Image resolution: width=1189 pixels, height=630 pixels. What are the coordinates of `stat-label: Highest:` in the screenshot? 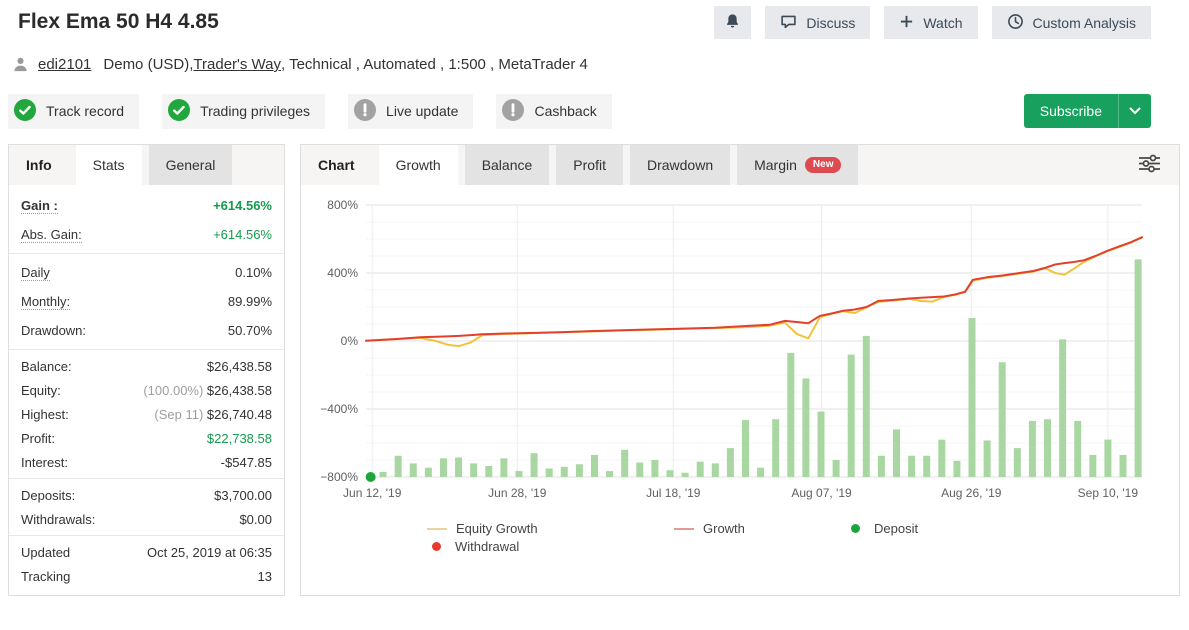 It's located at (45, 414).